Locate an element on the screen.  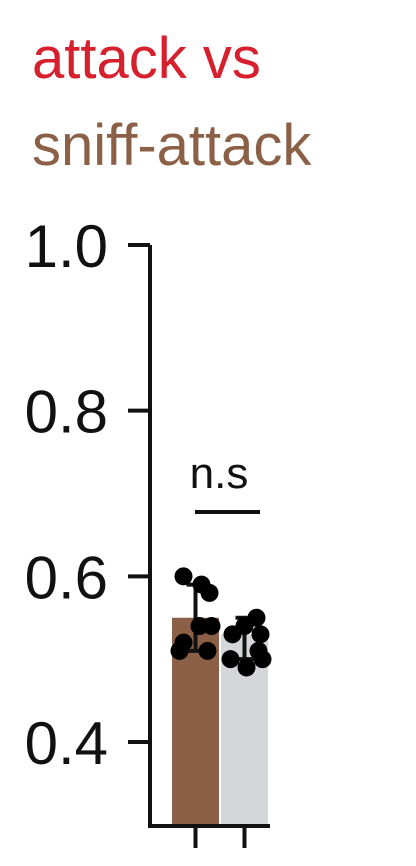
chart-title-line-1: attack vs is located at coordinates (146, 58).